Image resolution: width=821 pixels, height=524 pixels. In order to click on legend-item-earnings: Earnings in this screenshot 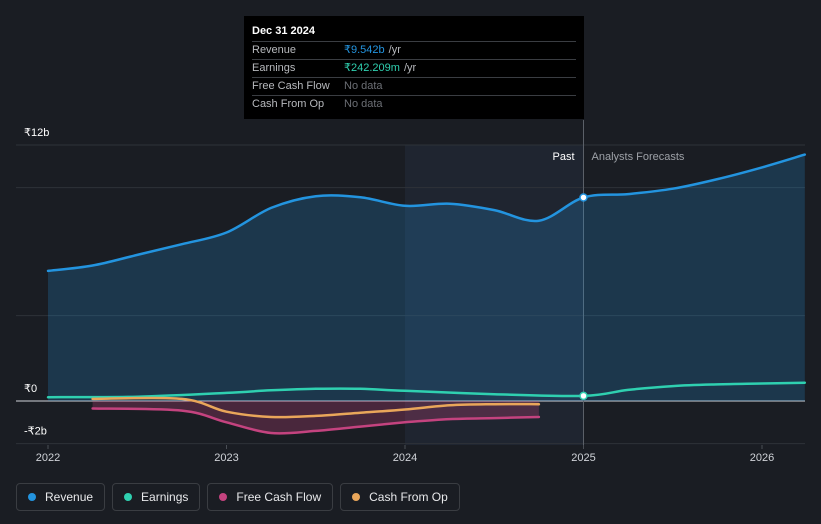, I will do `click(156, 497)`.